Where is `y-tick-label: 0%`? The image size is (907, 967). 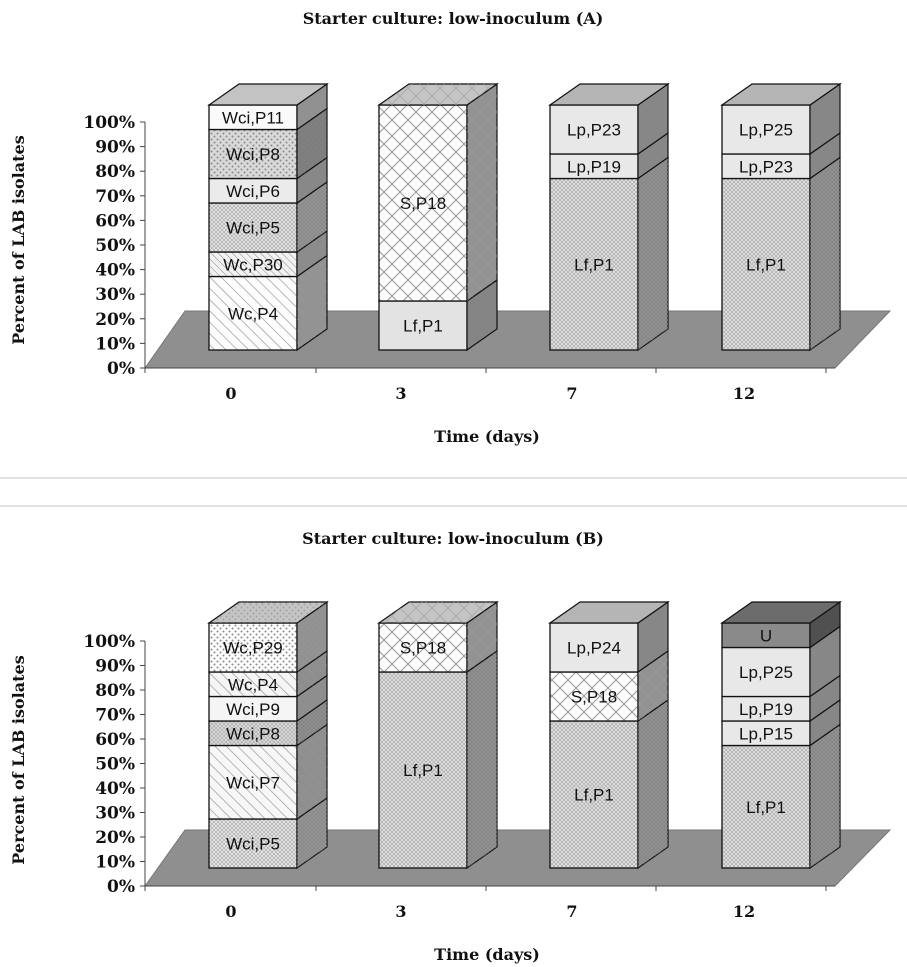
y-tick-label: 0% is located at coordinates (121, 887).